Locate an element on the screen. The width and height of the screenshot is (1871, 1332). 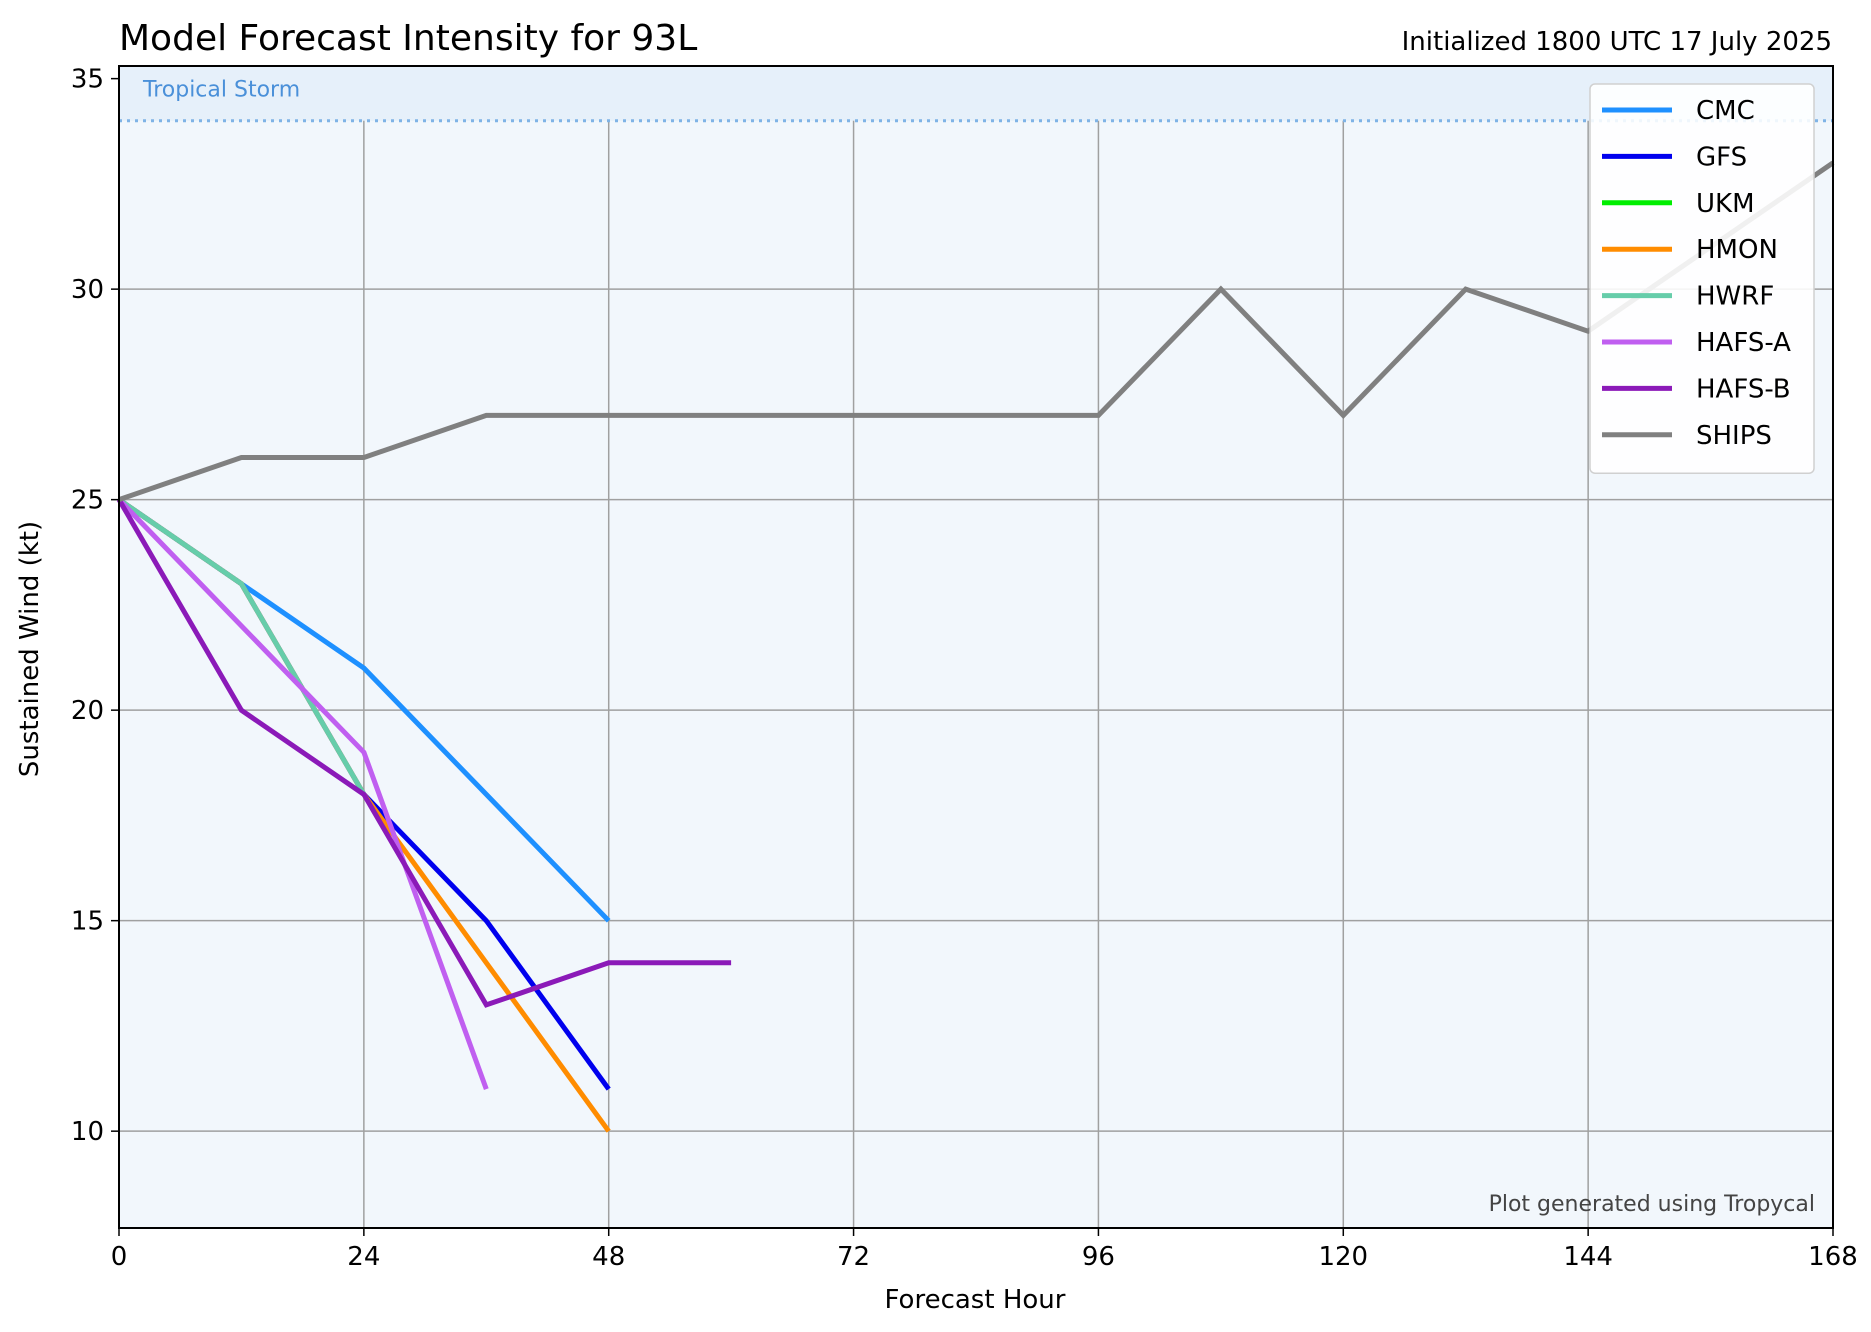
legend-label-gfs: GFS is located at coordinates (1721, 157).